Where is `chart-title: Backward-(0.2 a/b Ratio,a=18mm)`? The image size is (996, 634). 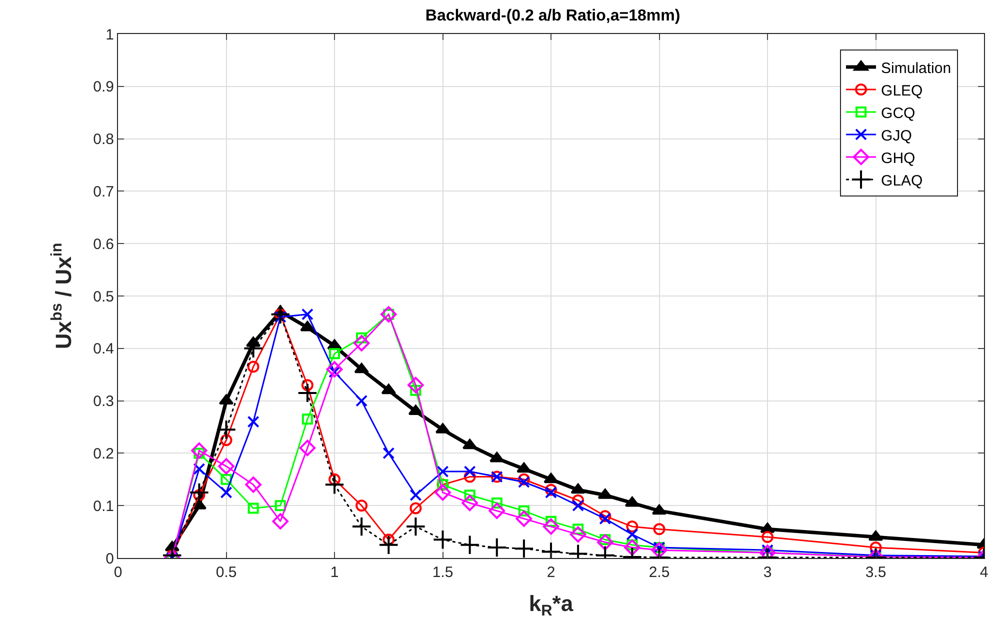 chart-title: Backward-(0.2 a/b Ratio,a=18mm) is located at coordinates (552, 16).